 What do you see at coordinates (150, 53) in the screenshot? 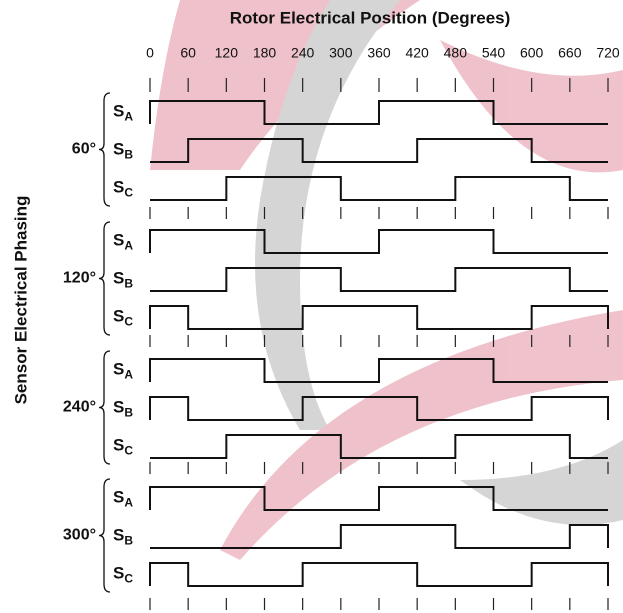
I see `x-tick-label: 0` at bounding box center [150, 53].